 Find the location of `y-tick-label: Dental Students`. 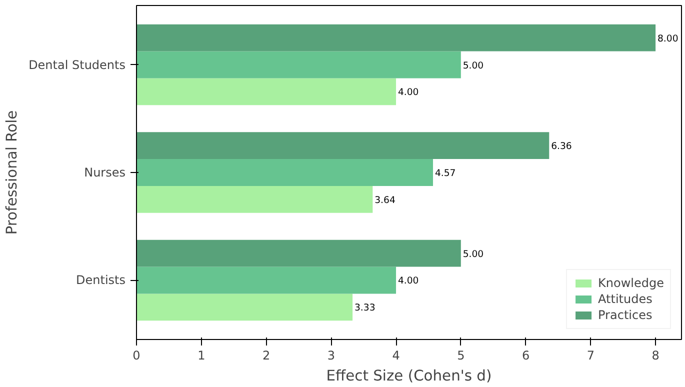

y-tick-label: Dental Students is located at coordinates (77, 65).